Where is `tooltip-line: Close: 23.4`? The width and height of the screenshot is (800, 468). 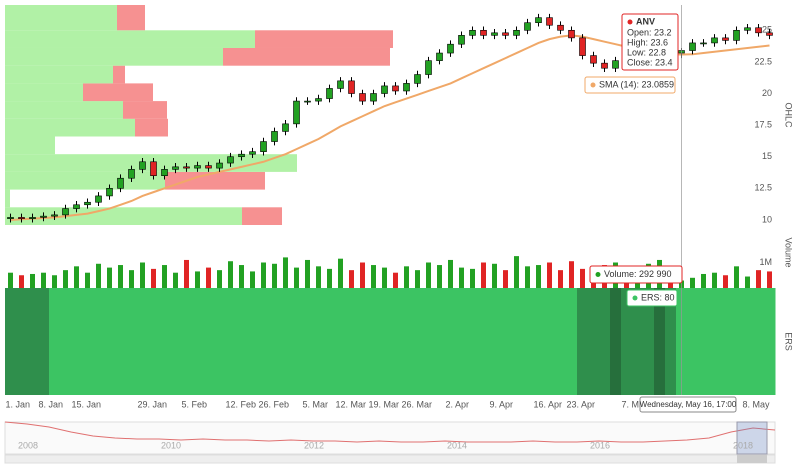
tooltip-line: Close: 23.4 is located at coordinates (650, 62).